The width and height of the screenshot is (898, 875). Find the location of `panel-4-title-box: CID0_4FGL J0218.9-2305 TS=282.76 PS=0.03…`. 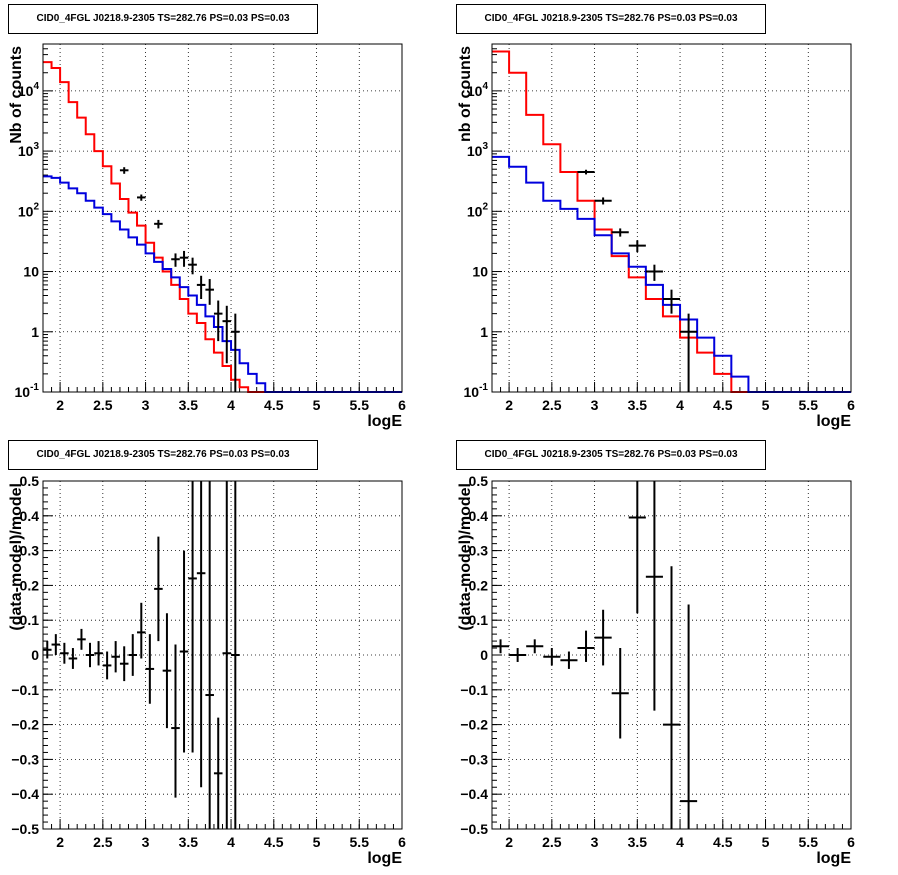

panel-4-title-box: CID0_4FGL J0218.9-2305 TS=282.76 PS=0.03… is located at coordinates (611, 455).